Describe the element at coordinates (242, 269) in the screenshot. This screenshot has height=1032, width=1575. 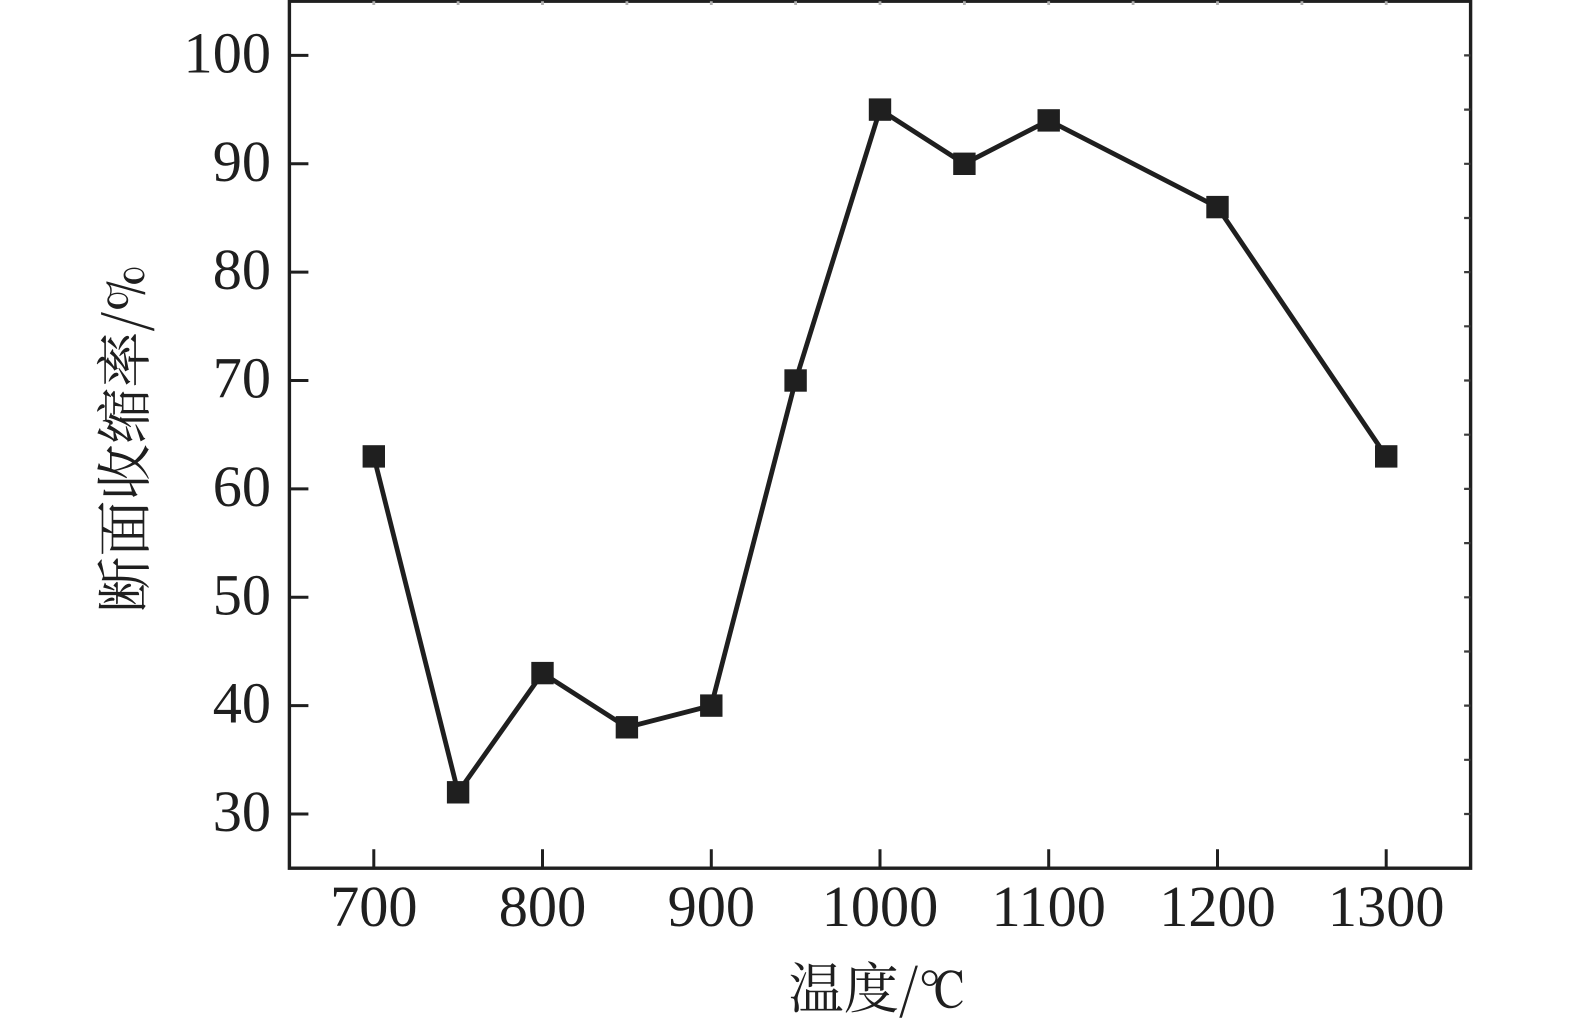
I see `svg-text: 80` at that location.